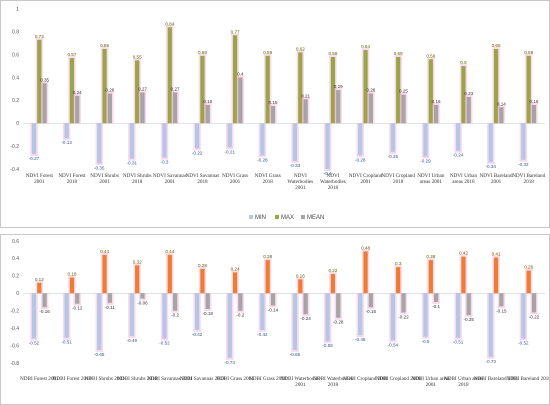  What do you see at coordinates (463, 253) in the screenshot?
I see `data-label-max: 0.42` at bounding box center [463, 253].